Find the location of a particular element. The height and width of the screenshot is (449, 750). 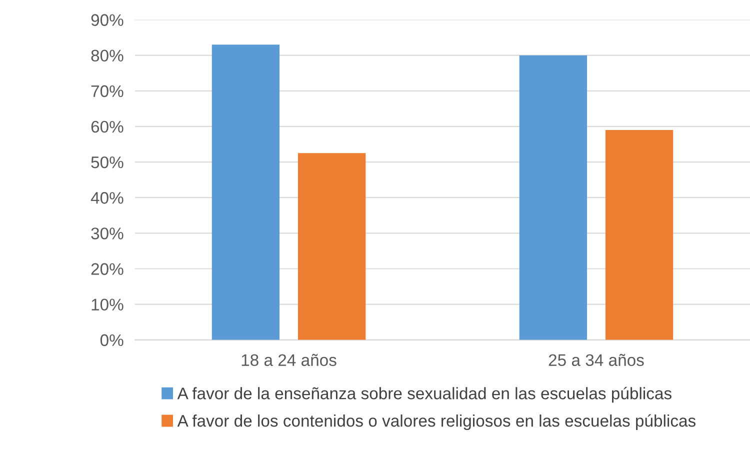

y-tick-label: 50% is located at coordinates (107, 162).